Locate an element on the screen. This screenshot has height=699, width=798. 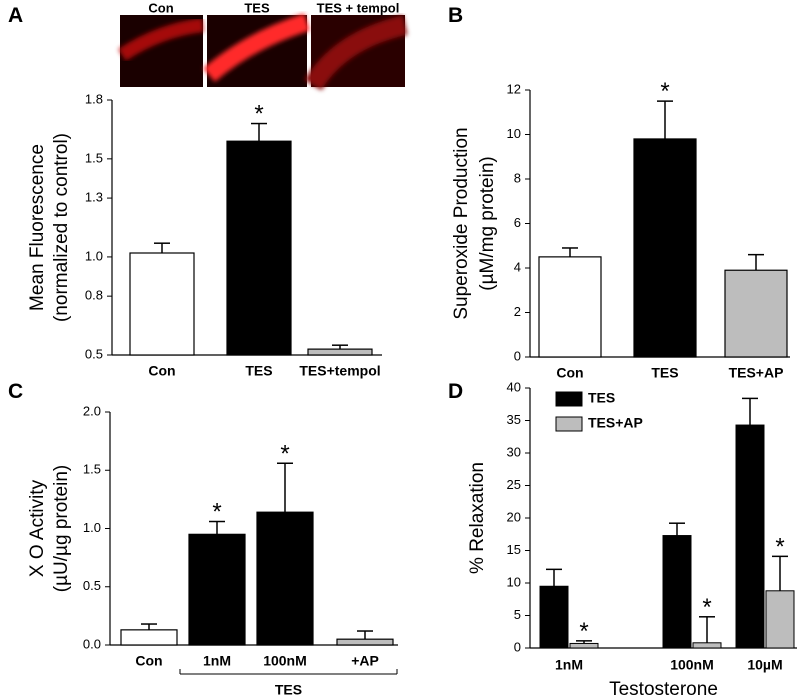
image-label: Con is located at coordinates (160, 7).